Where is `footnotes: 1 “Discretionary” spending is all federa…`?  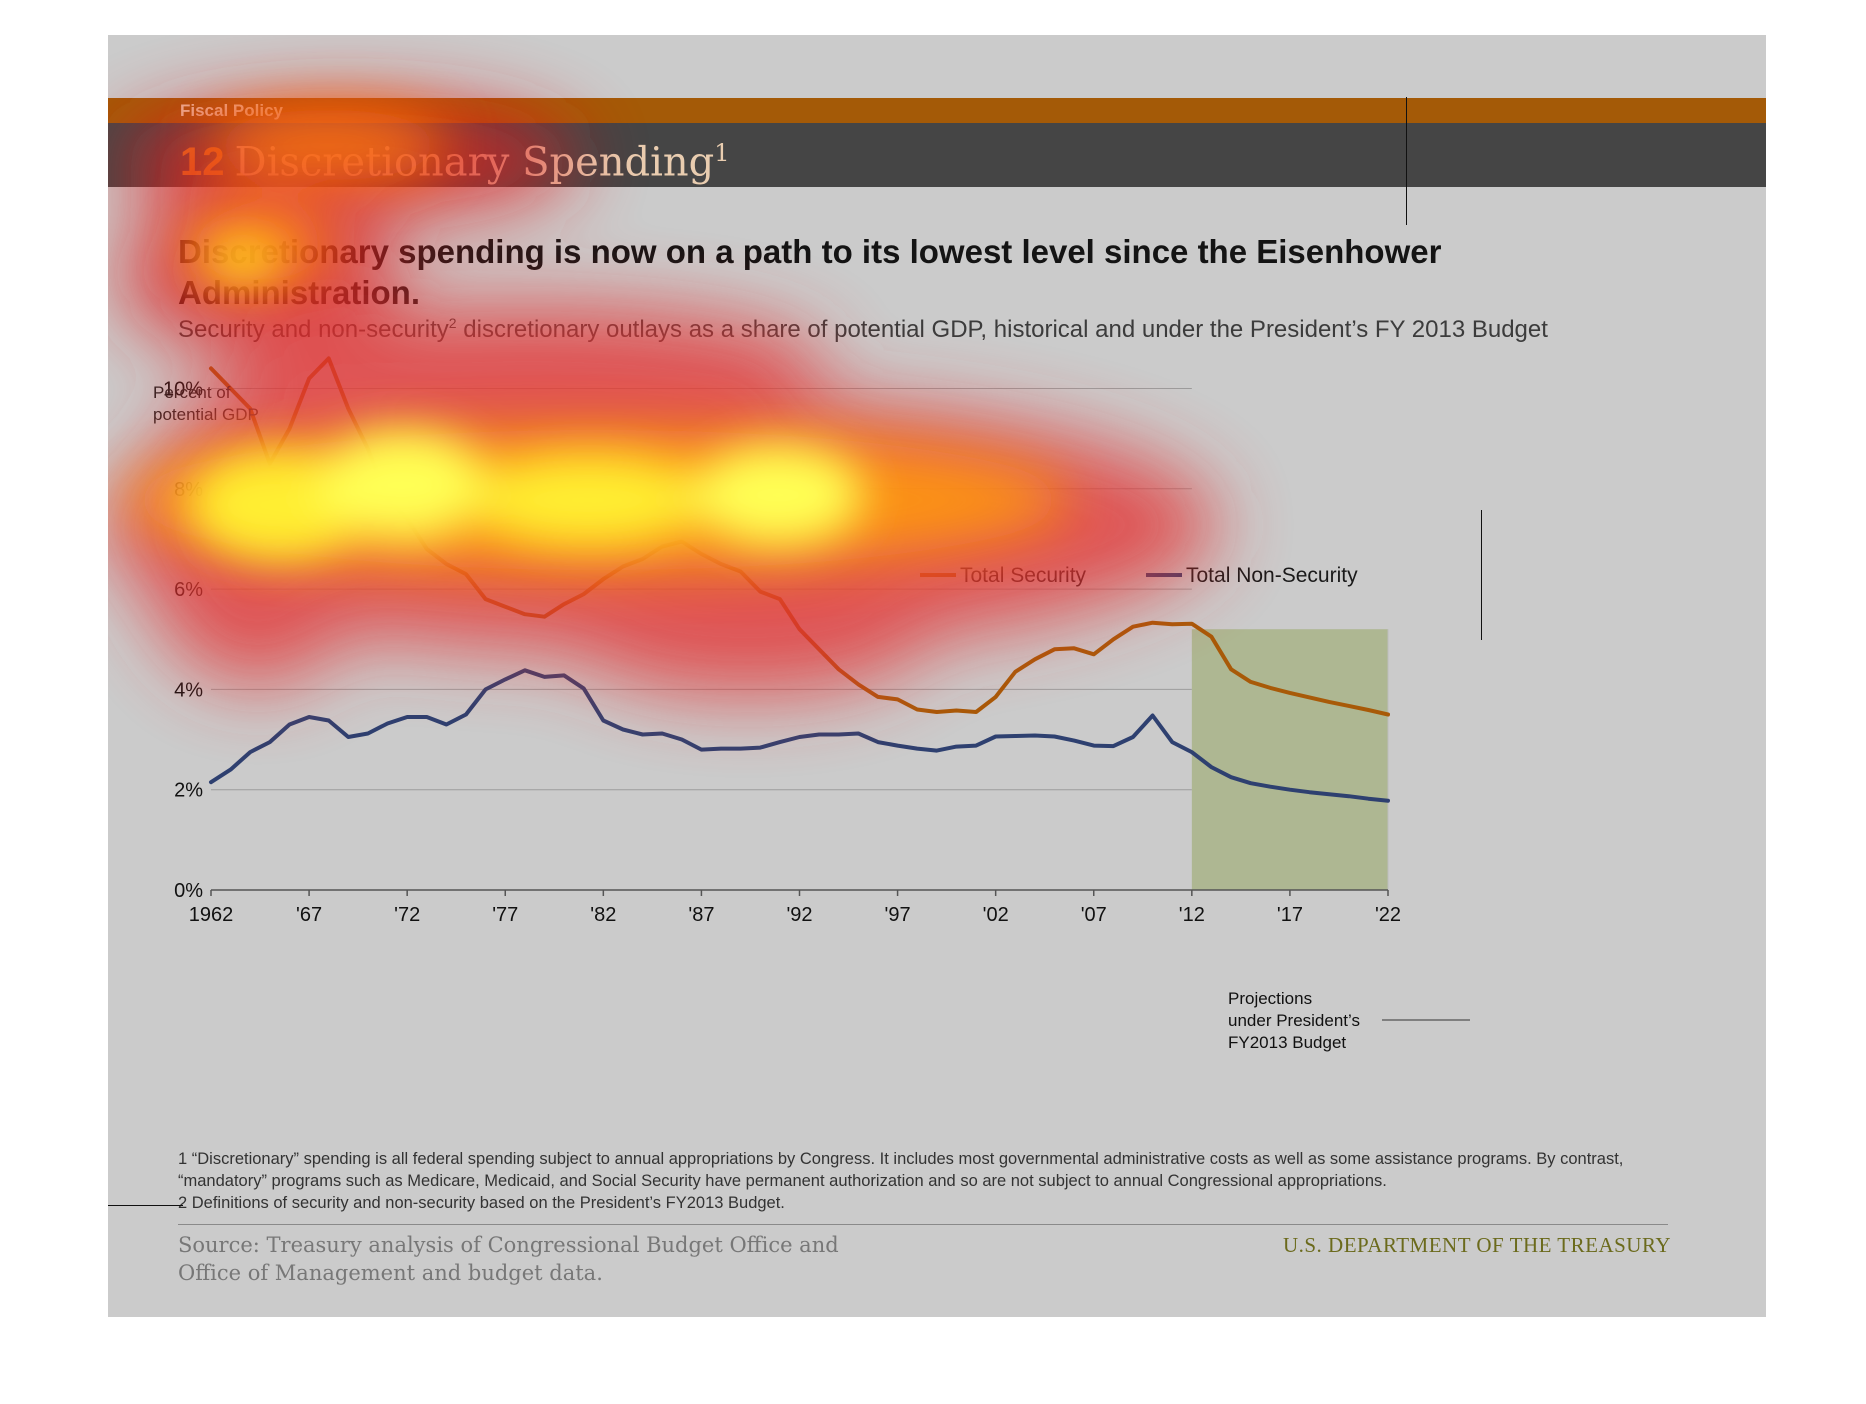
footnotes: 1 “Discretionary” spending is all federa… is located at coordinates (933, 1181).